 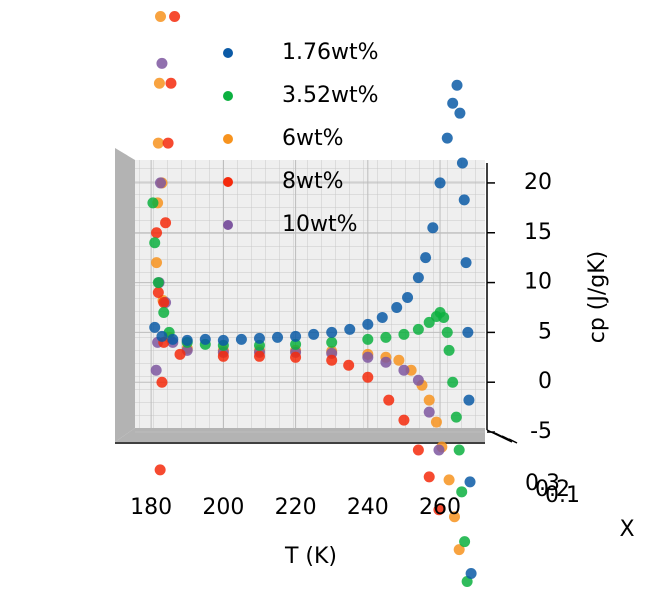 I want to click on legend: 1.76wt% 3.52wt% 6wt% 8wt% 10wt%, so click(x=301, y=138).